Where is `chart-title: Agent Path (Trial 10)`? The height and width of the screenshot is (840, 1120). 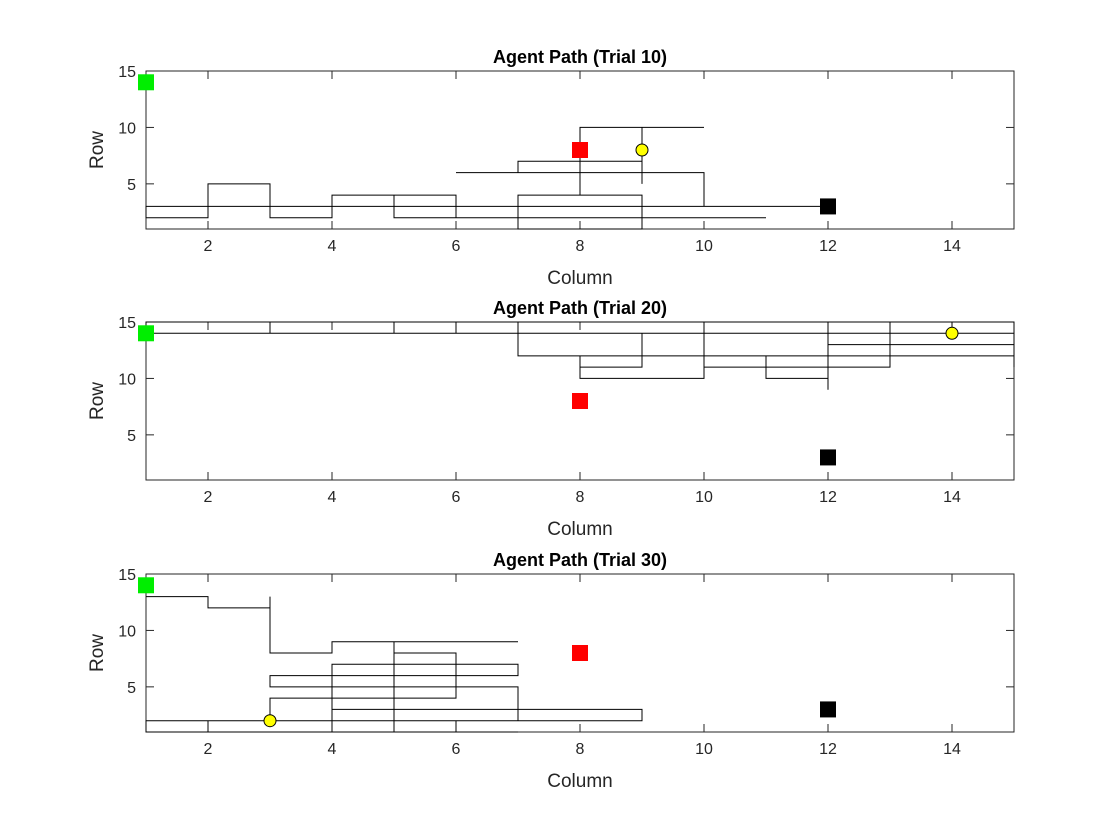
chart-title: Agent Path (Trial 10) is located at coordinates (580, 57).